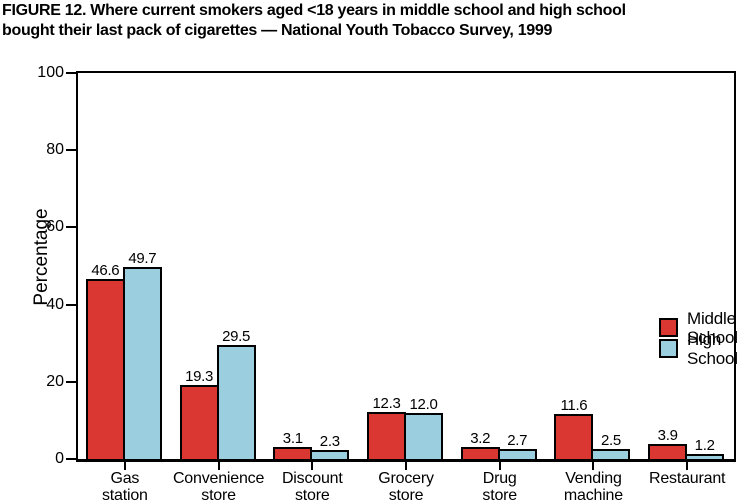 This screenshot has height=504, width=748. I want to click on bar-value-label: 29.5, so click(236, 337).